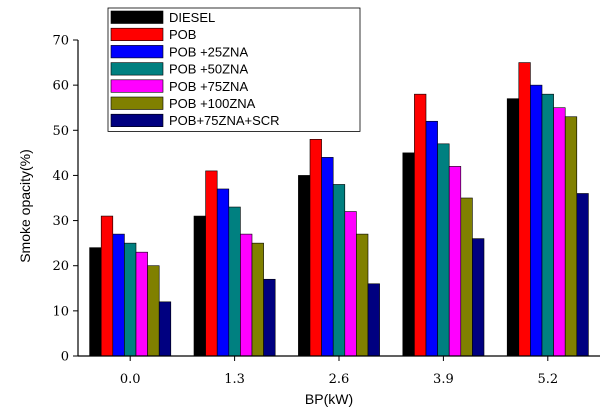 The image size is (605, 409). What do you see at coordinates (211, 263) in the screenshot?
I see `bar-pob-1.3` at bounding box center [211, 263].